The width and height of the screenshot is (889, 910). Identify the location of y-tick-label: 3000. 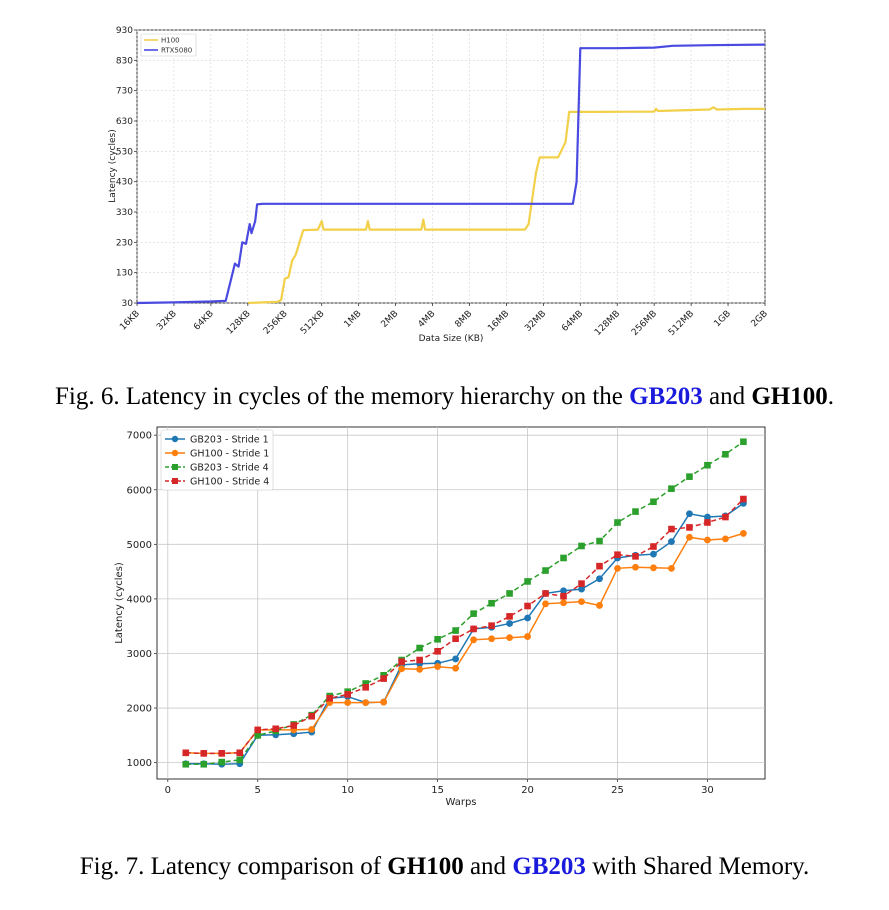
(139, 654).